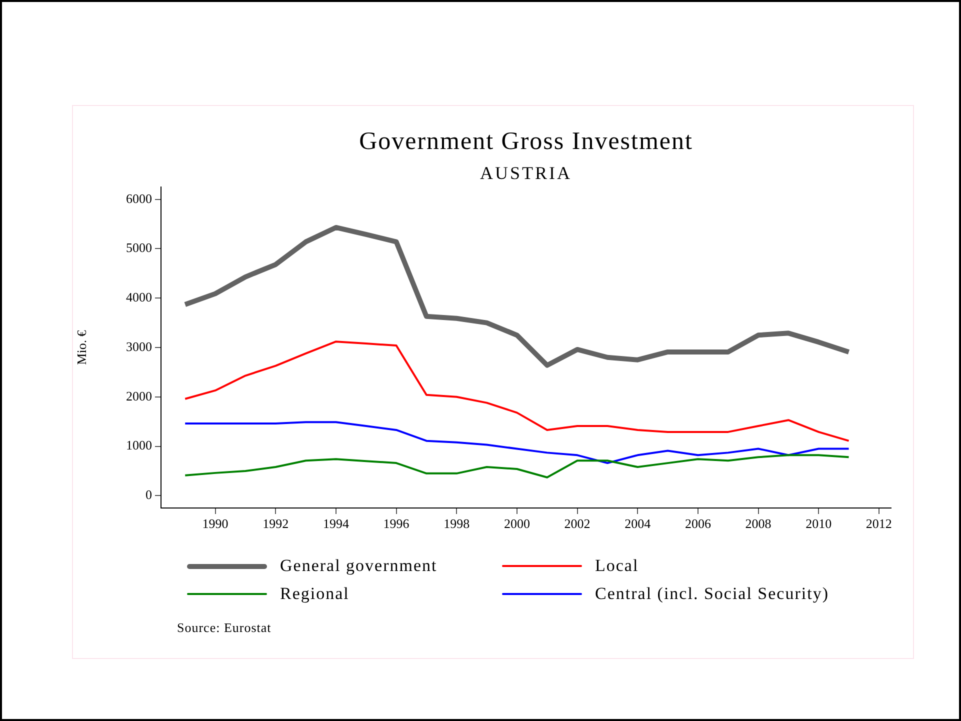  What do you see at coordinates (139, 346) in the screenshot?
I see `y-tick-label: 3000` at bounding box center [139, 346].